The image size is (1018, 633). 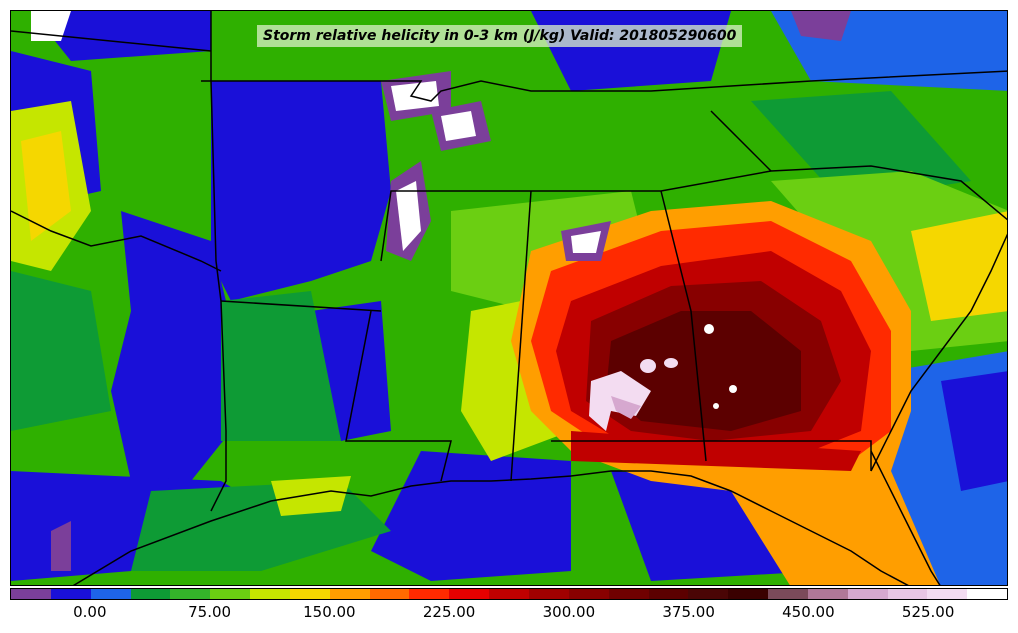 I want to click on colorbar-tick-label: 150.00, so click(x=329, y=612).